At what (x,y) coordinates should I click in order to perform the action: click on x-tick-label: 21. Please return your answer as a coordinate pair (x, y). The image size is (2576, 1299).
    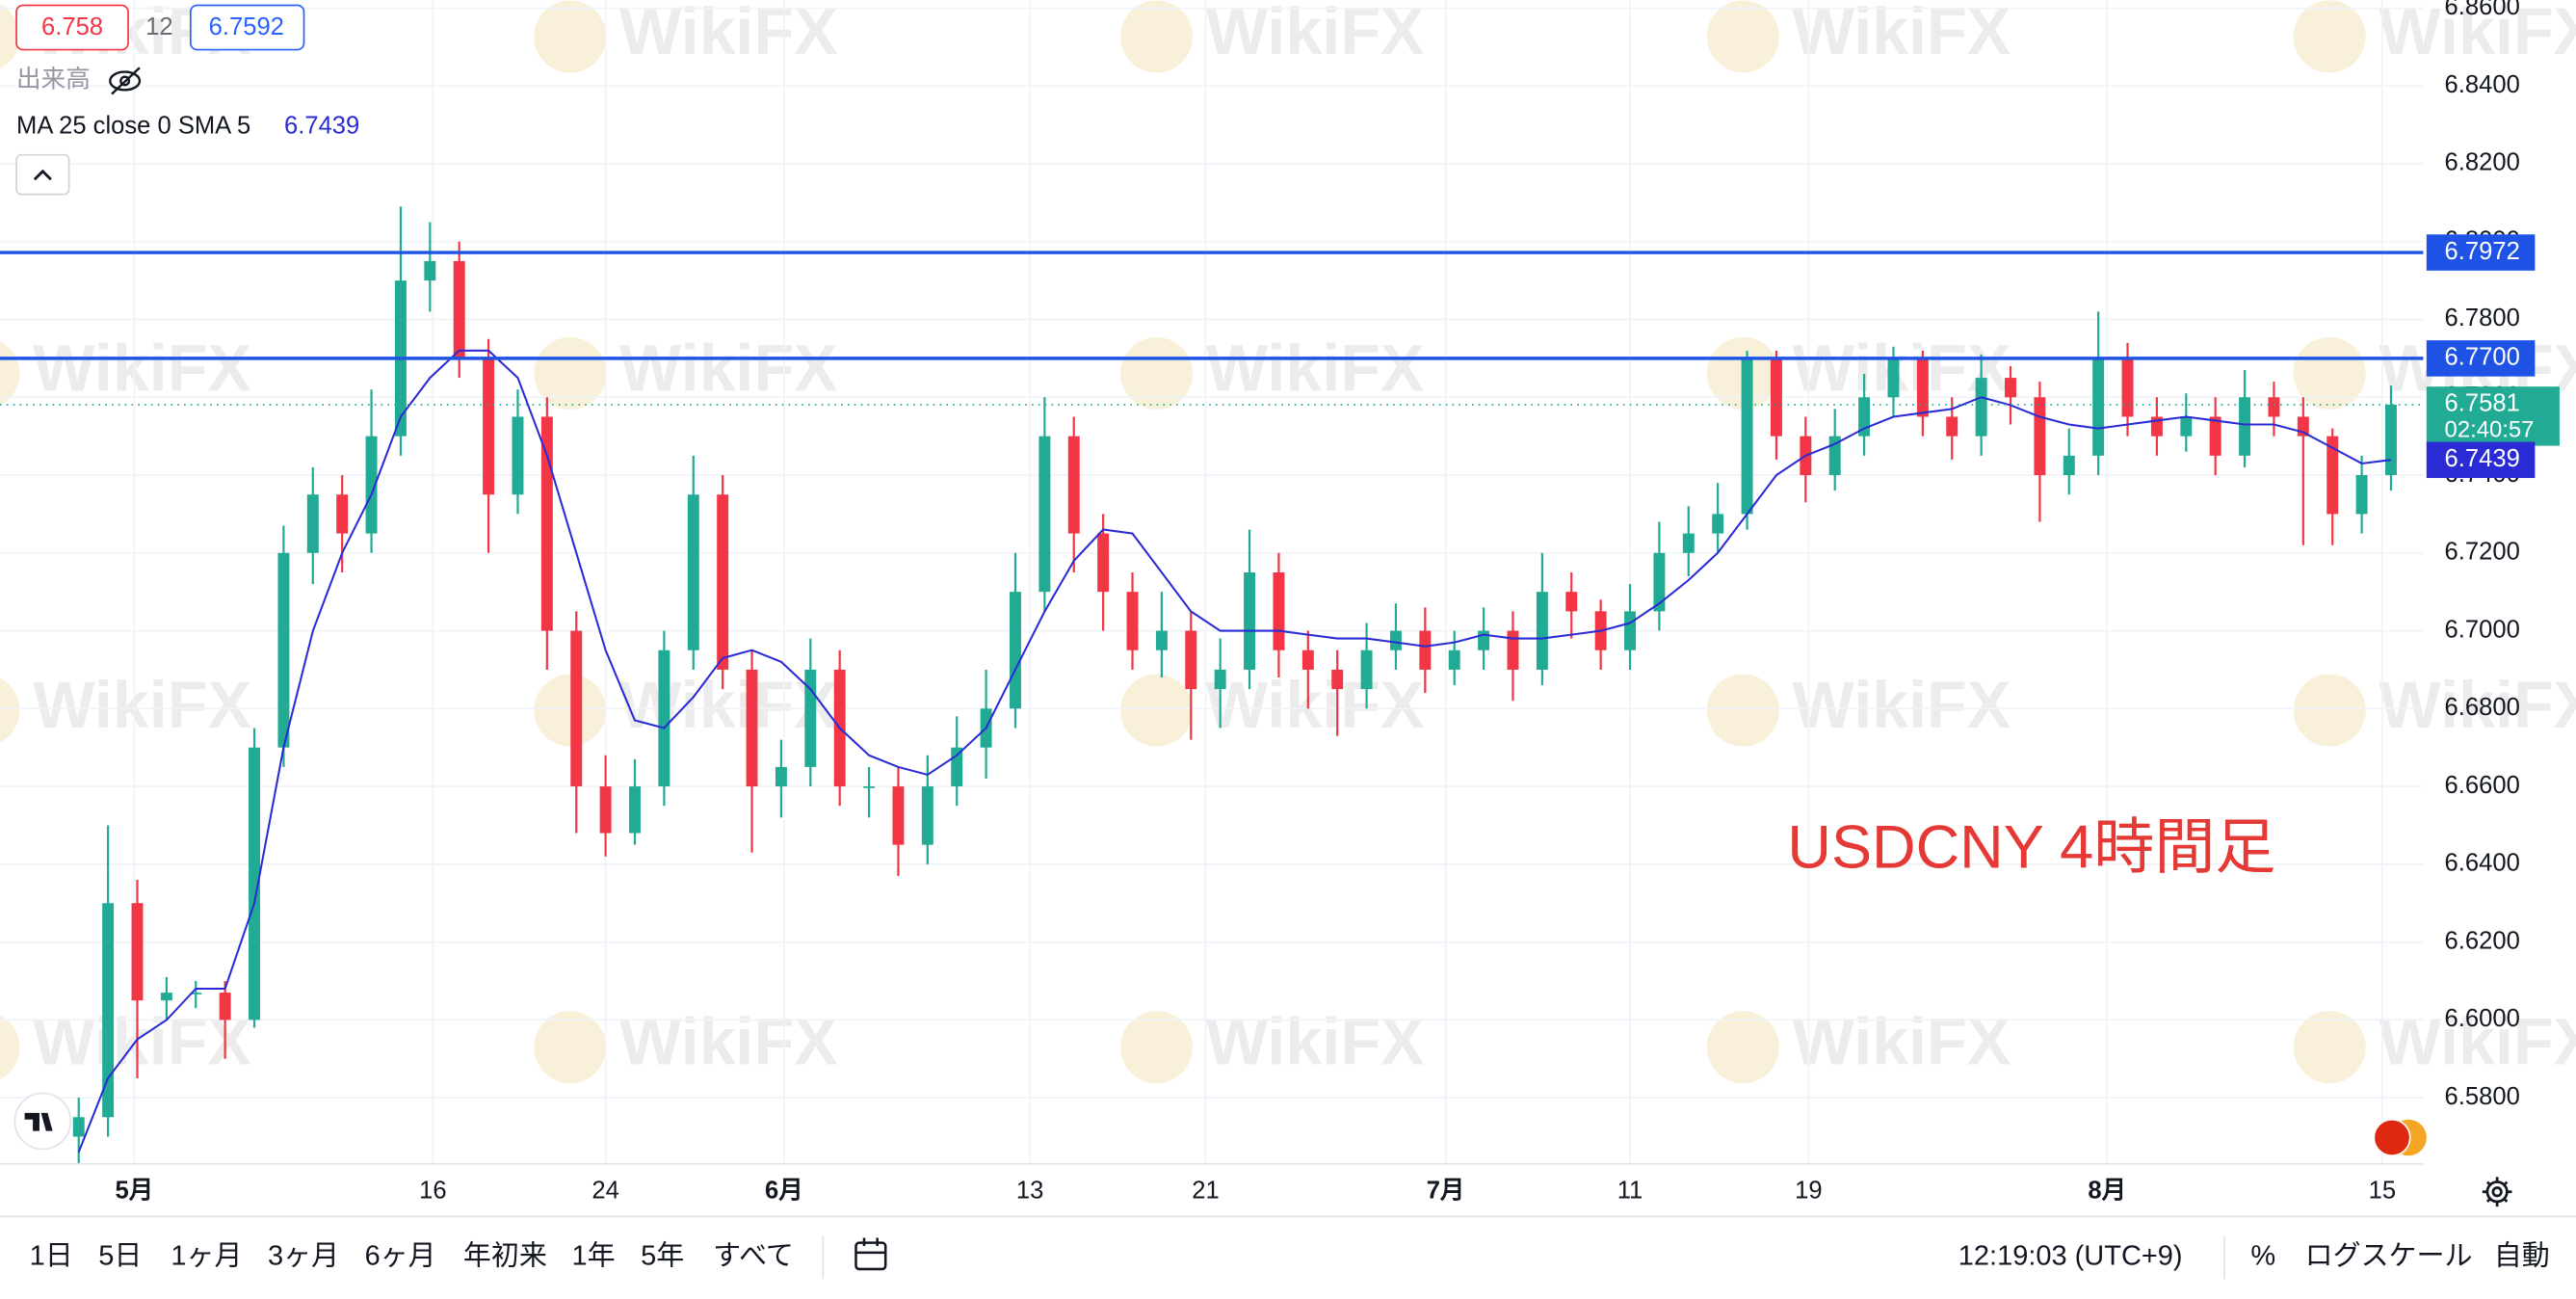
    Looking at the image, I should click on (1205, 1191).